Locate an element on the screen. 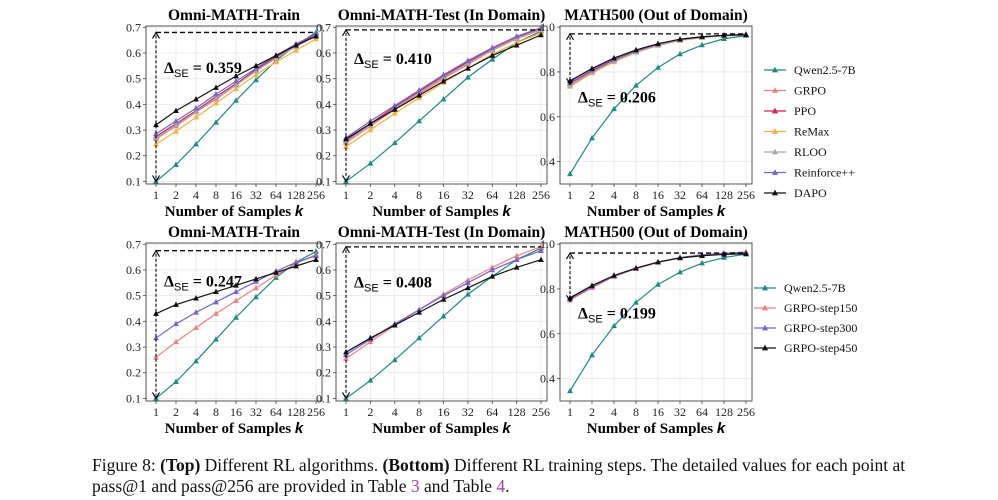 The width and height of the screenshot is (998, 500). y-tick-label: 0.7 is located at coordinates (133, 27).